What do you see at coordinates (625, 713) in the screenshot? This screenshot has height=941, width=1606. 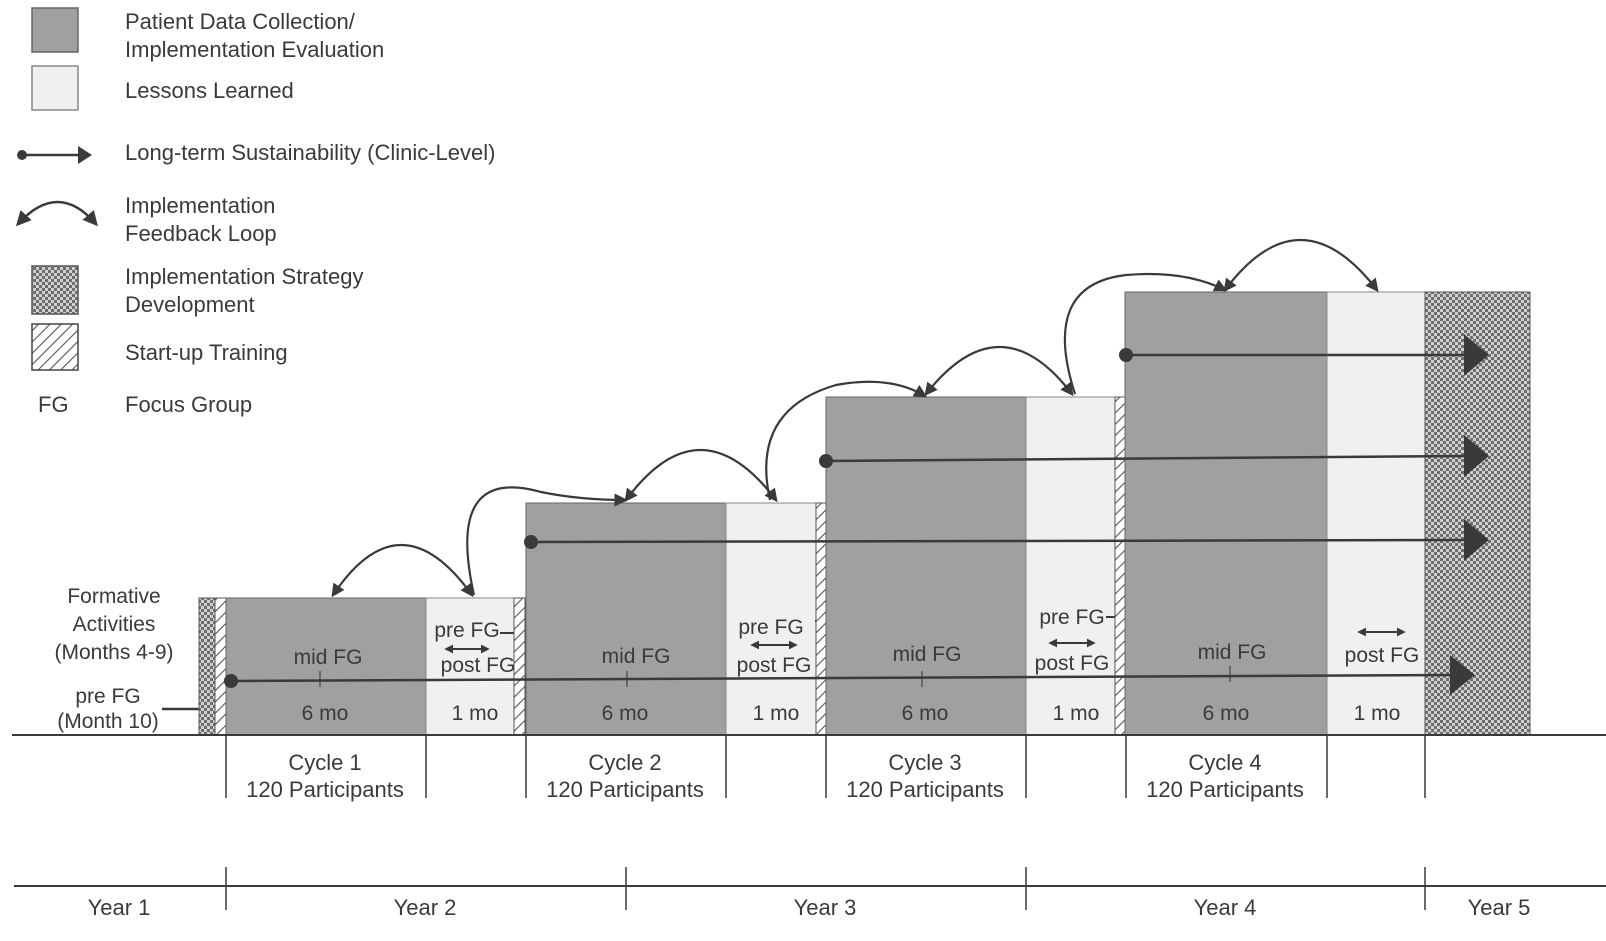 I see `cycle-2-duration-6mo: 6 mo` at bounding box center [625, 713].